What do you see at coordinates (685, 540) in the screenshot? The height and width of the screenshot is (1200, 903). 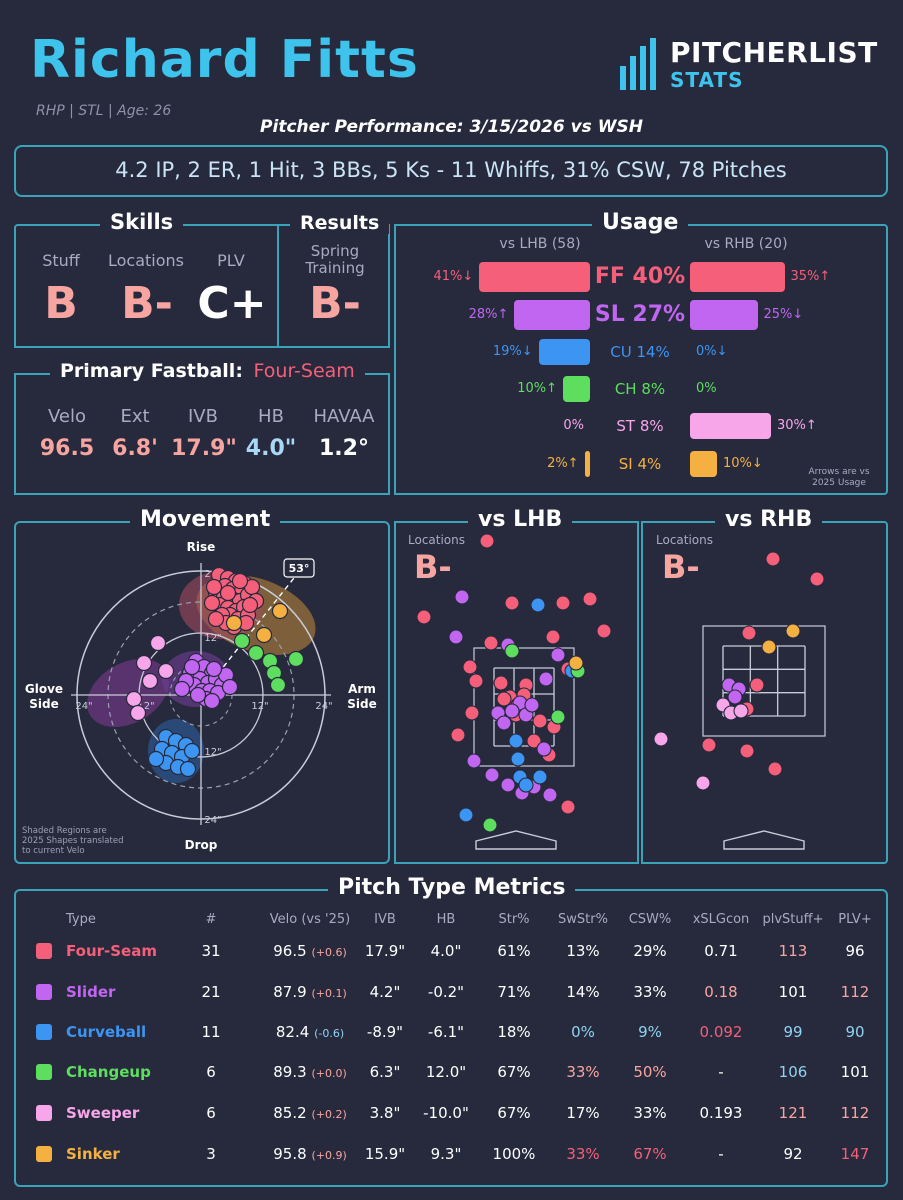 I see `rhb-locations-label: Locations` at bounding box center [685, 540].